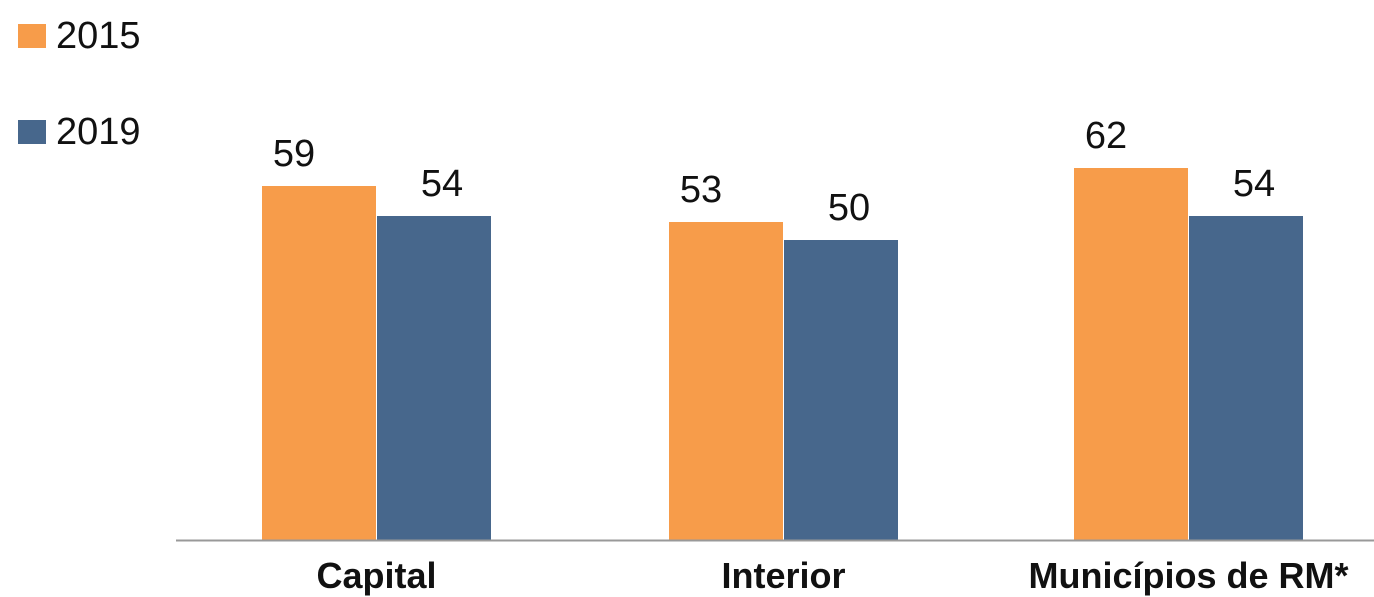 Image resolution: width=1374 pixels, height=597 pixels. Describe the element at coordinates (701, 190) in the screenshot. I see `data-label-2015-1: 53` at that location.